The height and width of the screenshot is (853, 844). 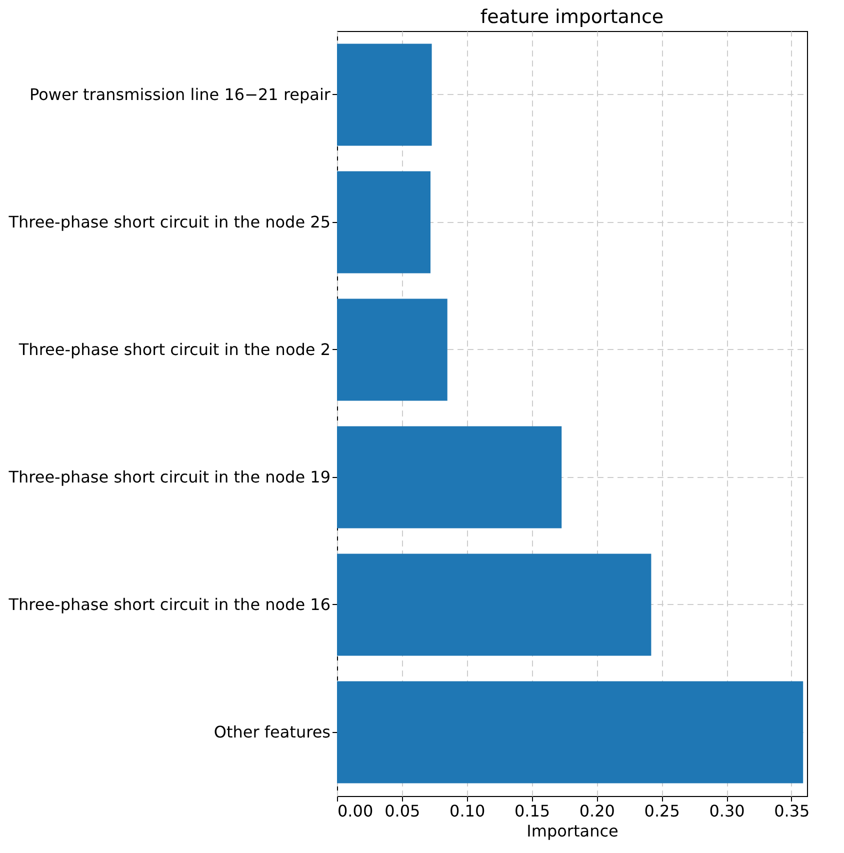 I want to click on y-tick-label: Other features, so click(x=272, y=732).